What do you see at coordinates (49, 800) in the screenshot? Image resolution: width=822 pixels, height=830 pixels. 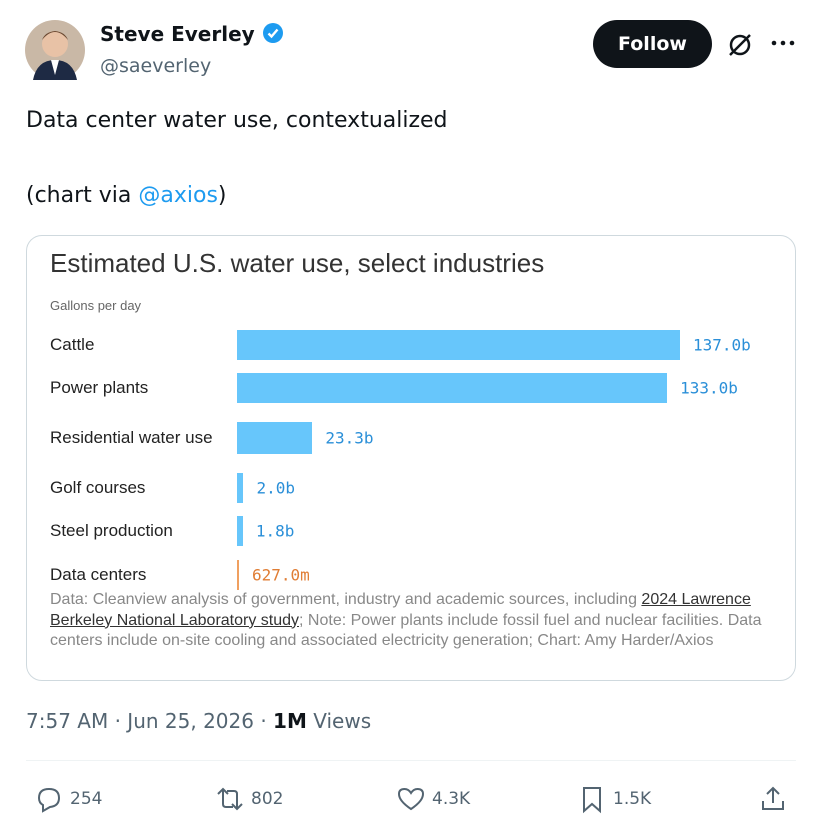 I see `reply-icon` at bounding box center [49, 800].